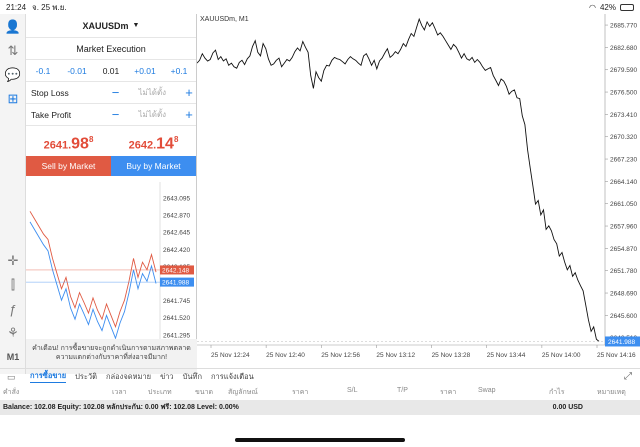 This screenshot has width=640, height=447. Describe the element at coordinates (153, 166) in the screenshot. I see `buy-by-market-button: Buy by Market` at that location.